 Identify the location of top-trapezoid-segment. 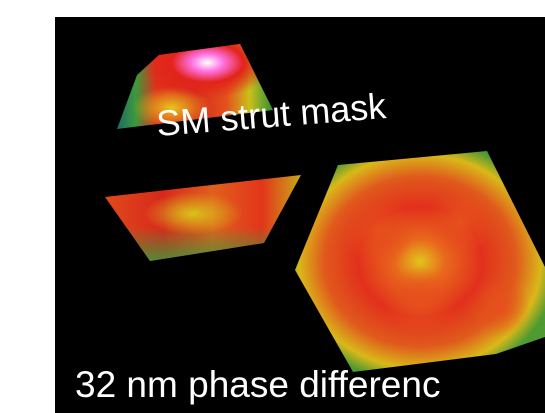
(195, 86).